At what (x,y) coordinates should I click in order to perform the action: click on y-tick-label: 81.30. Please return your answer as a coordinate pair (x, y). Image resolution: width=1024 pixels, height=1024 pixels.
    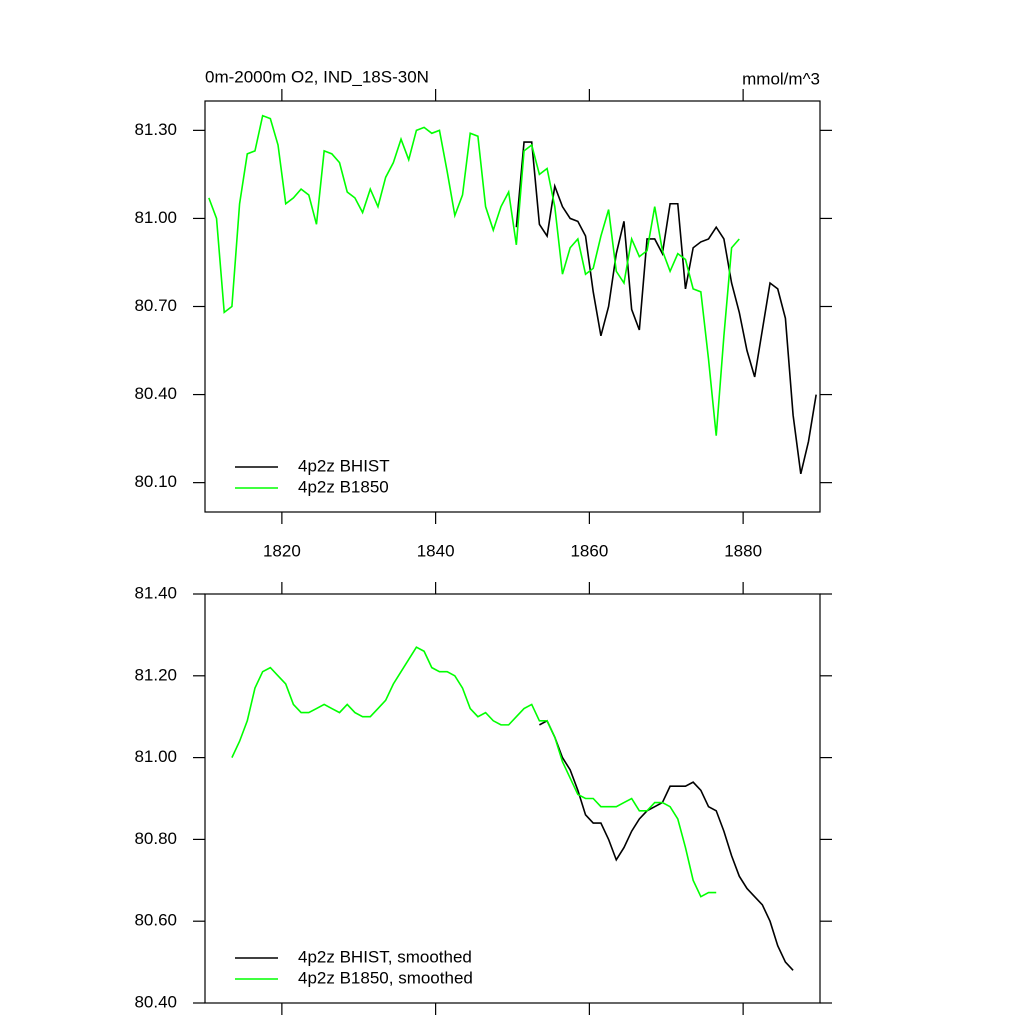
    Looking at the image, I should click on (155, 129).